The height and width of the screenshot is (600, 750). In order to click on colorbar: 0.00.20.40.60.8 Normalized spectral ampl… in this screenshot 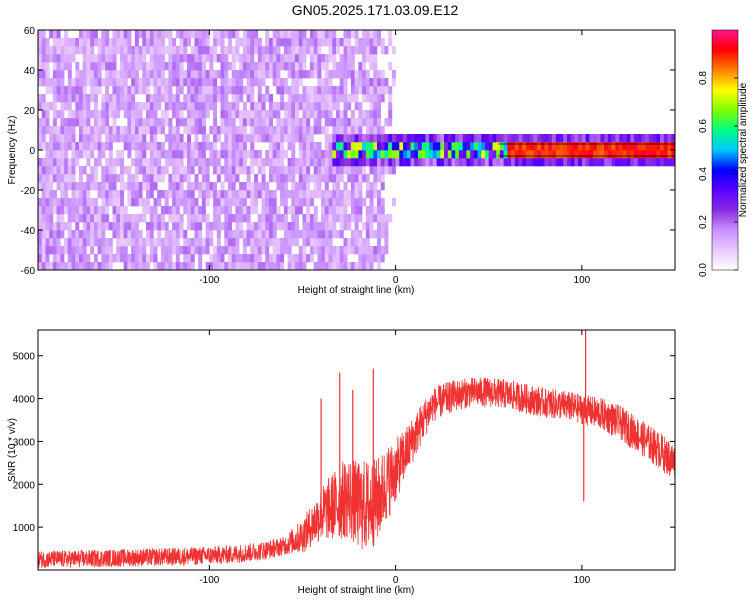, I will do `click(723, 153)`.